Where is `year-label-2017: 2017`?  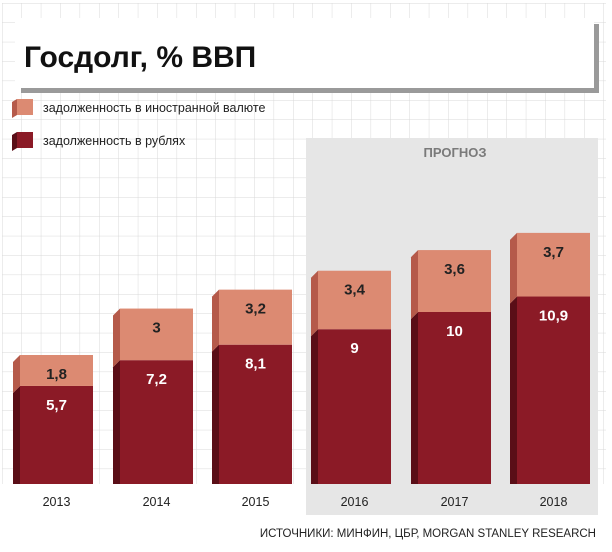
year-label-2017: 2017 is located at coordinates (455, 502).